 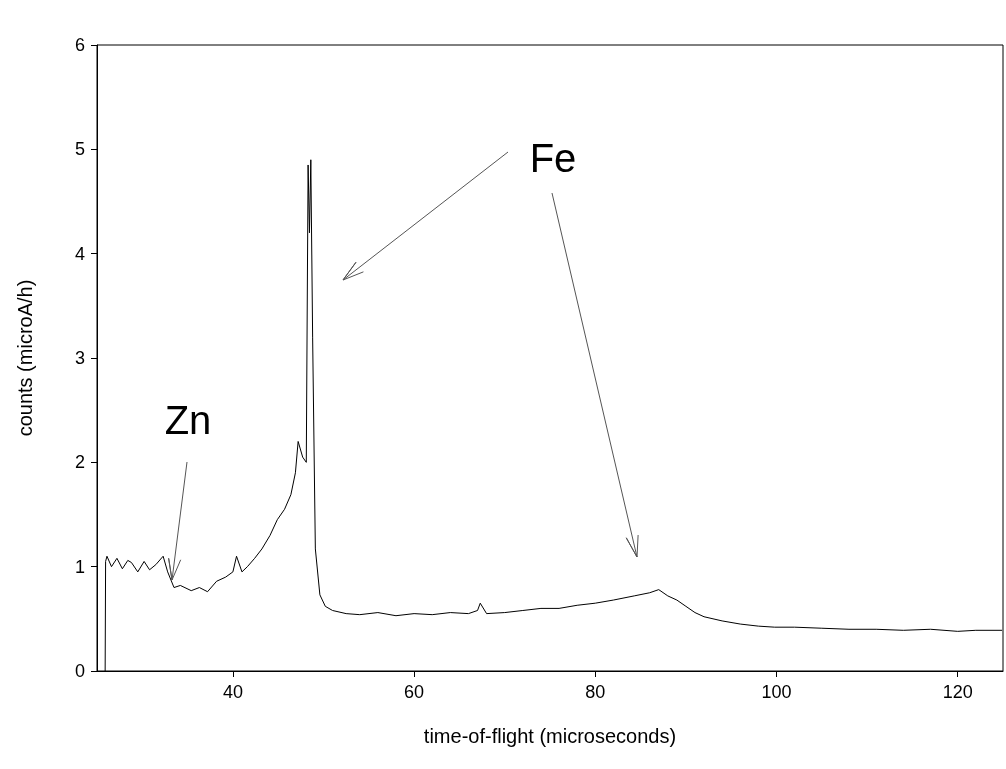 I want to click on y-tick-label: 2, so click(x=79, y=462).